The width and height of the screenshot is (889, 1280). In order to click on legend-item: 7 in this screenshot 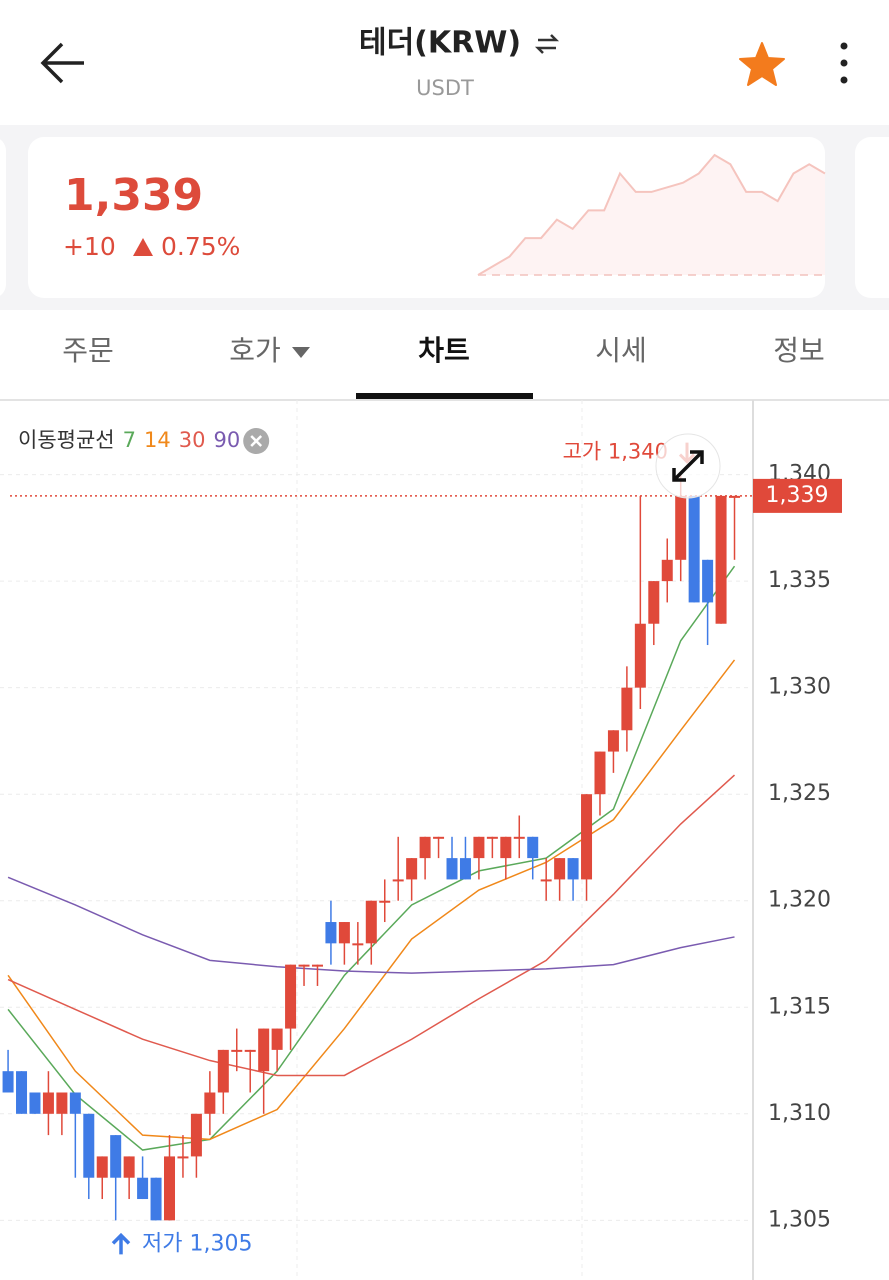, I will do `click(129, 440)`.